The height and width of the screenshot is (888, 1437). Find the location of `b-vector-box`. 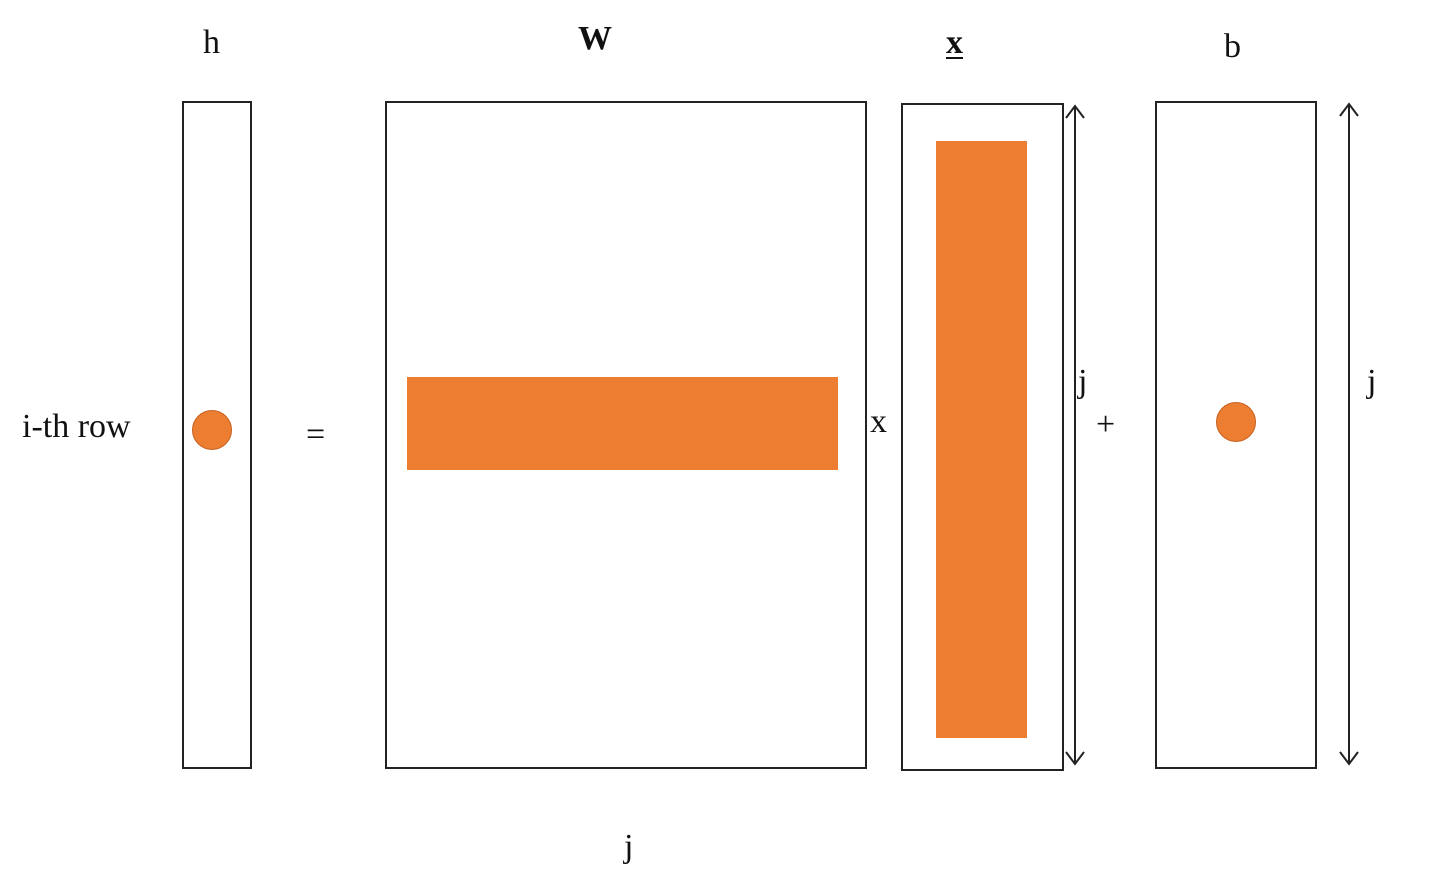

b-vector-box is located at coordinates (1236, 435).